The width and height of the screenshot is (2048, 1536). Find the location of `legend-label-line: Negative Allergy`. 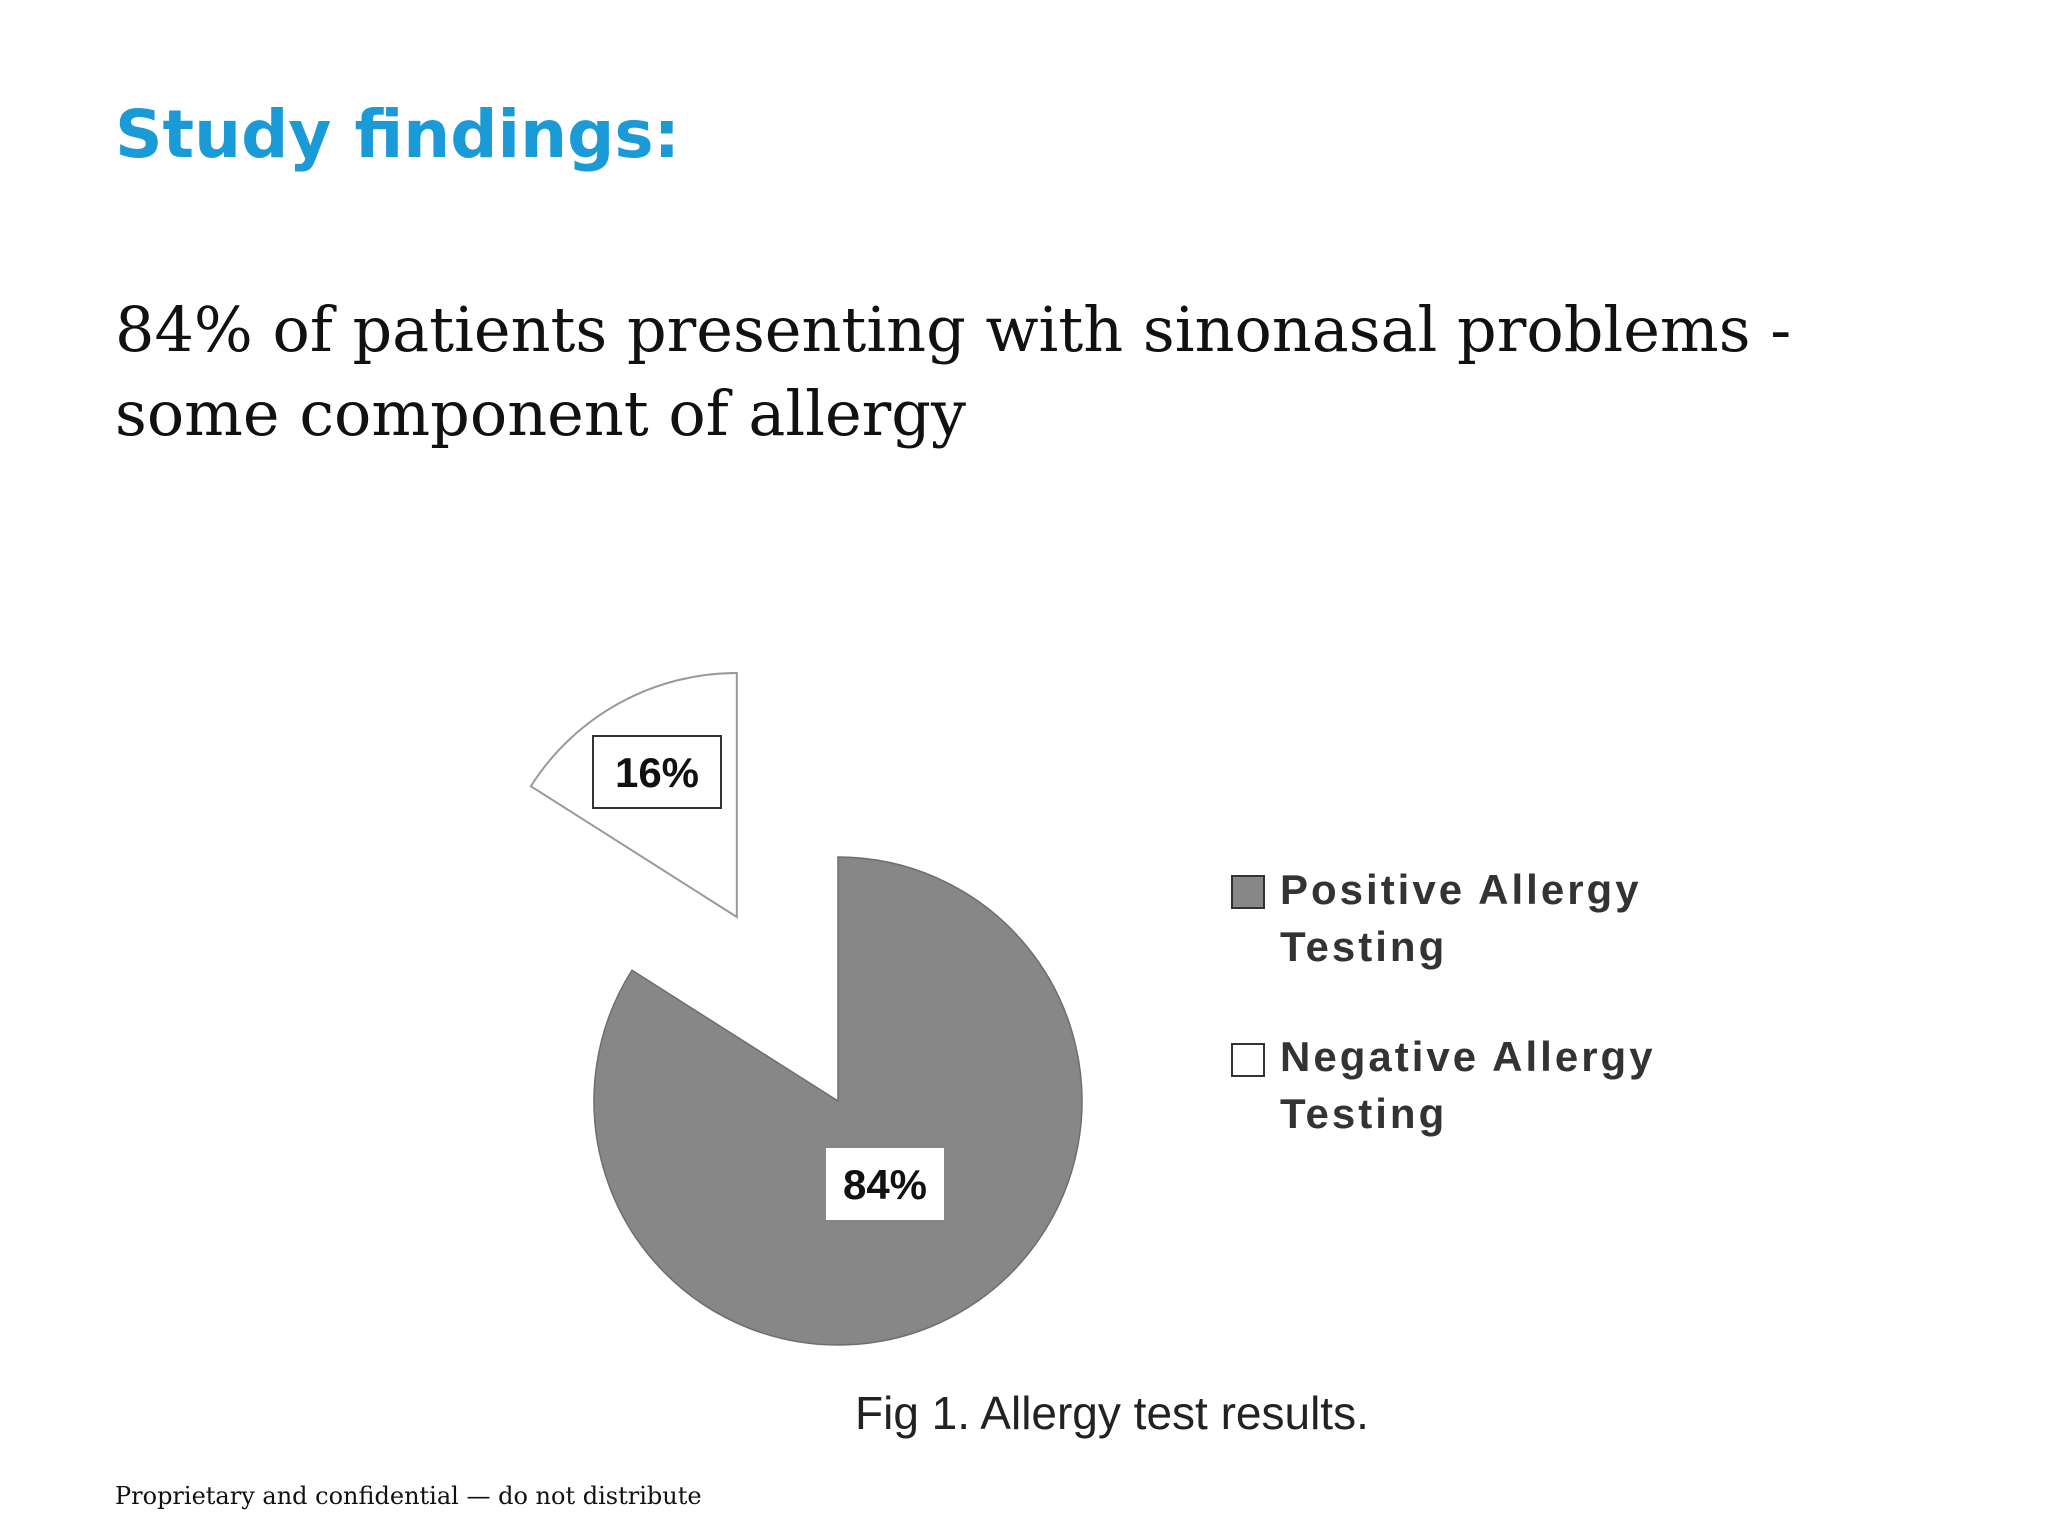

legend-label-line: Negative Allergy is located at coordinates (1468, 1056).